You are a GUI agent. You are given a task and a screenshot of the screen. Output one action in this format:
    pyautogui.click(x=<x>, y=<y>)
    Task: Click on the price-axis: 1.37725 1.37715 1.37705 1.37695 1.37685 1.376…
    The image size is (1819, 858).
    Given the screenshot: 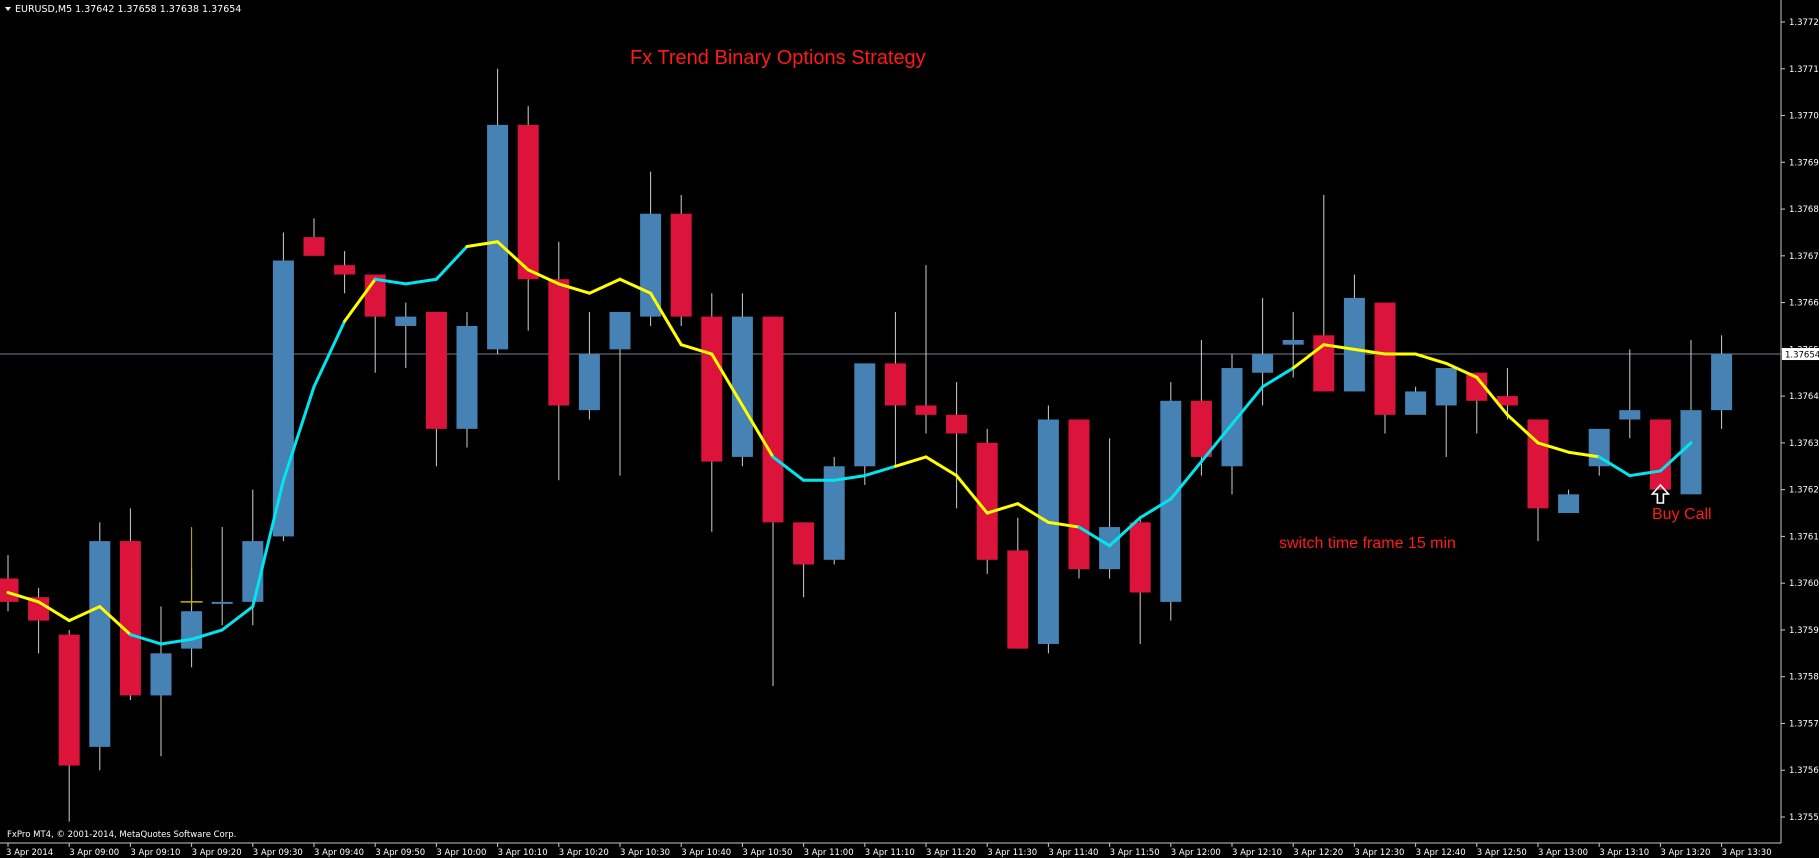 What is the action you would take?
    pyautogui.click(x=1799, y=421)
    